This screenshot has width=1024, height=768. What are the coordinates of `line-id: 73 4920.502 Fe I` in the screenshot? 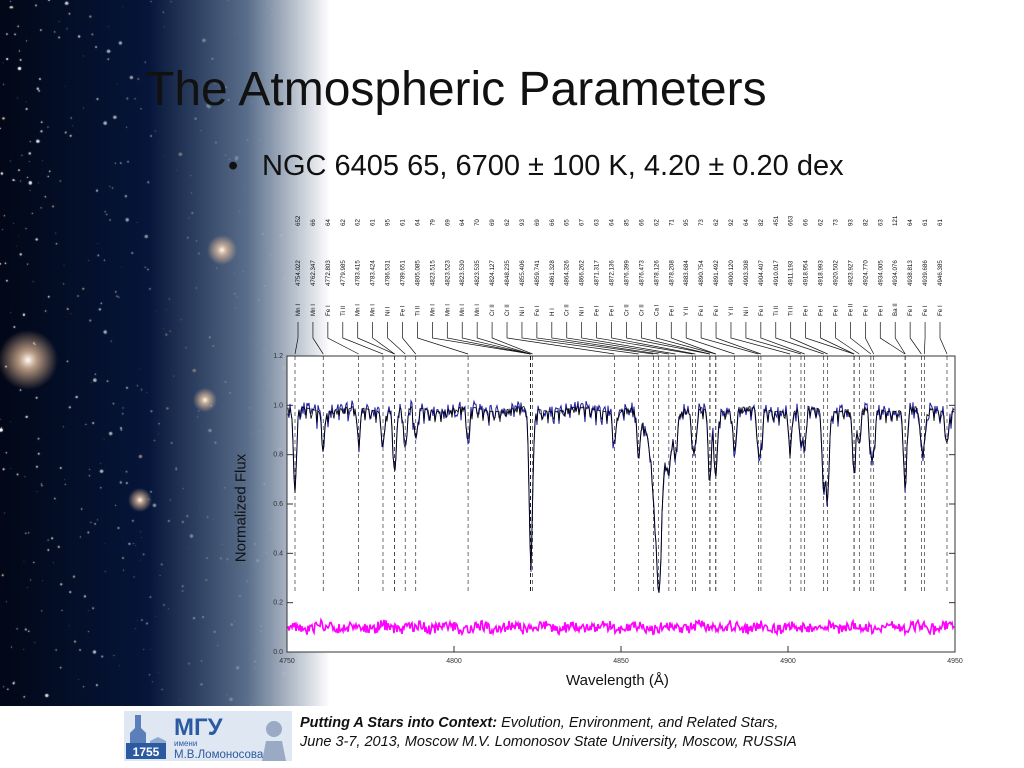 It's located at (846, 405).